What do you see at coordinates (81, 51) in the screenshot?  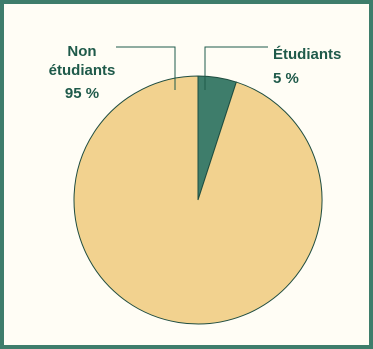 I see `label-non-etudiants-line1: Non` at bounding box center [81, 51].